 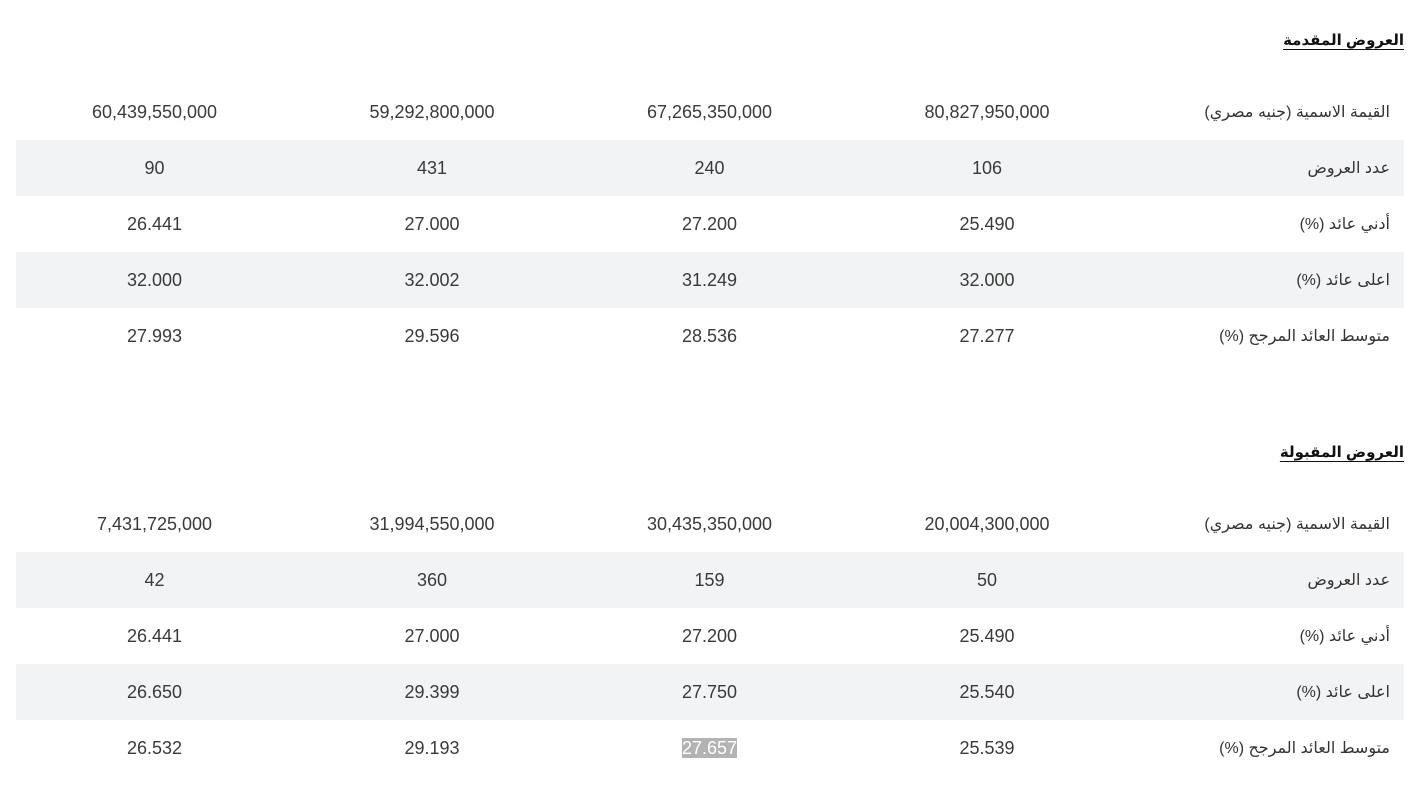 I want to click on value-cell: 28.536, so click(x=709, y=335).